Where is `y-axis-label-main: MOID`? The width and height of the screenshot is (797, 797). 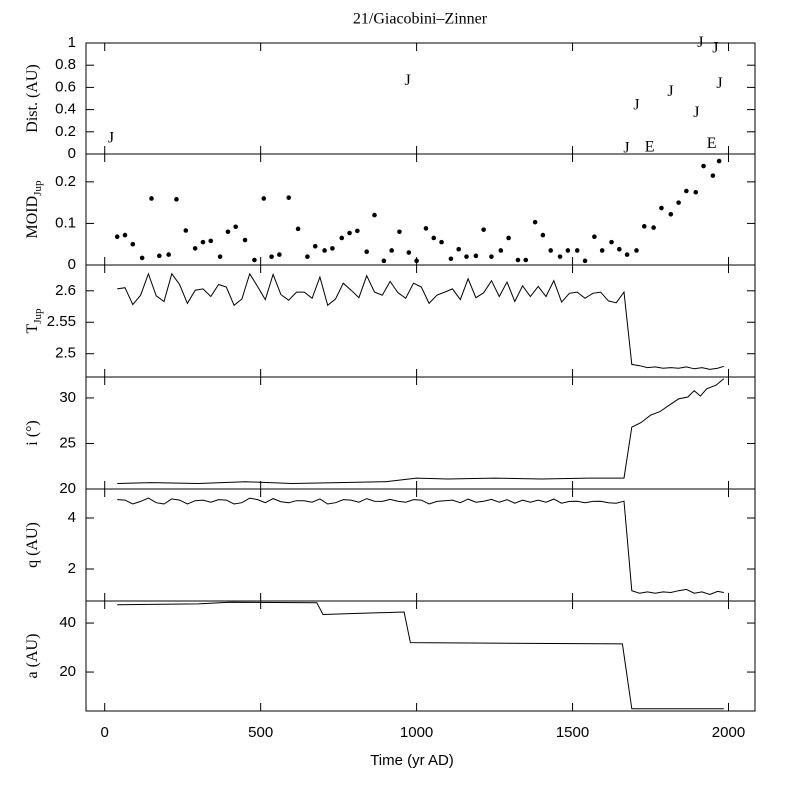 y-axis-label-main: MOID is located at coordinates (32, 217).